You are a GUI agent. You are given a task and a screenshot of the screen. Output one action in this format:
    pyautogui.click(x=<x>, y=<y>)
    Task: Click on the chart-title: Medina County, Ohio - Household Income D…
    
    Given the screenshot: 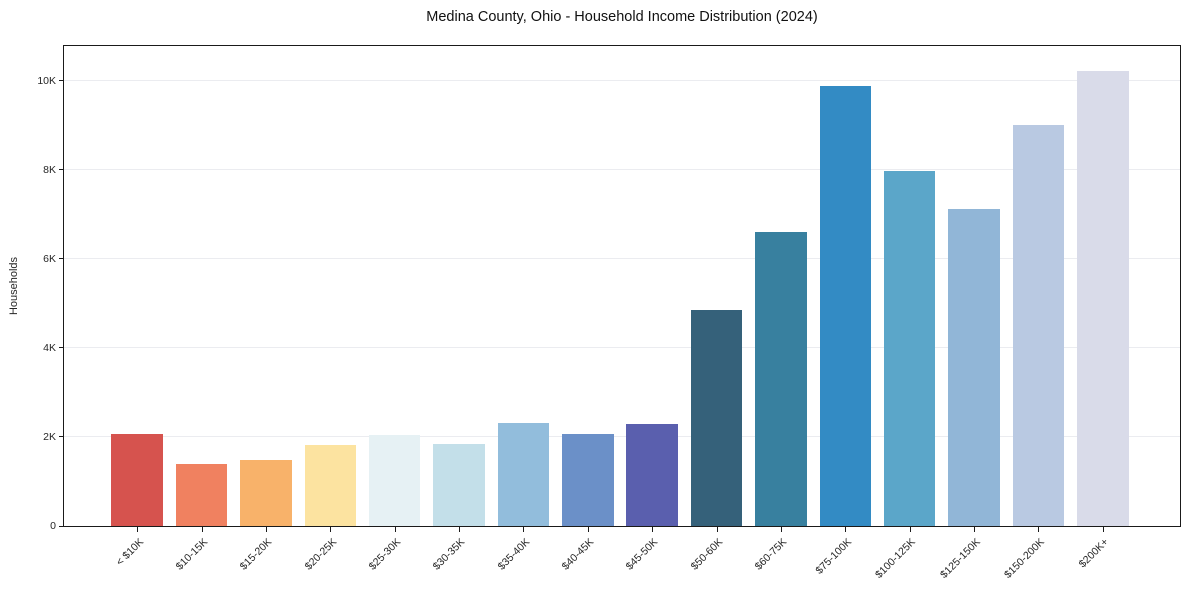 What is the action you would take?
    pyautogui.click(x=622, y=17)
    